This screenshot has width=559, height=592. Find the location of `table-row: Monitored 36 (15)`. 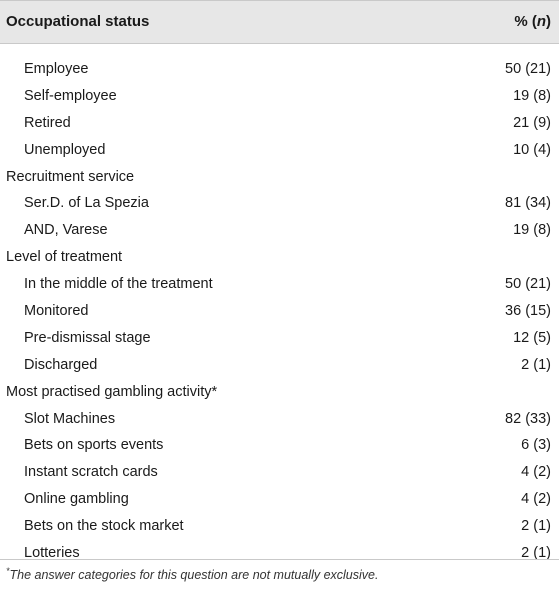

table-row: Monitored 36 (15) is located at coordinates (279, 311).